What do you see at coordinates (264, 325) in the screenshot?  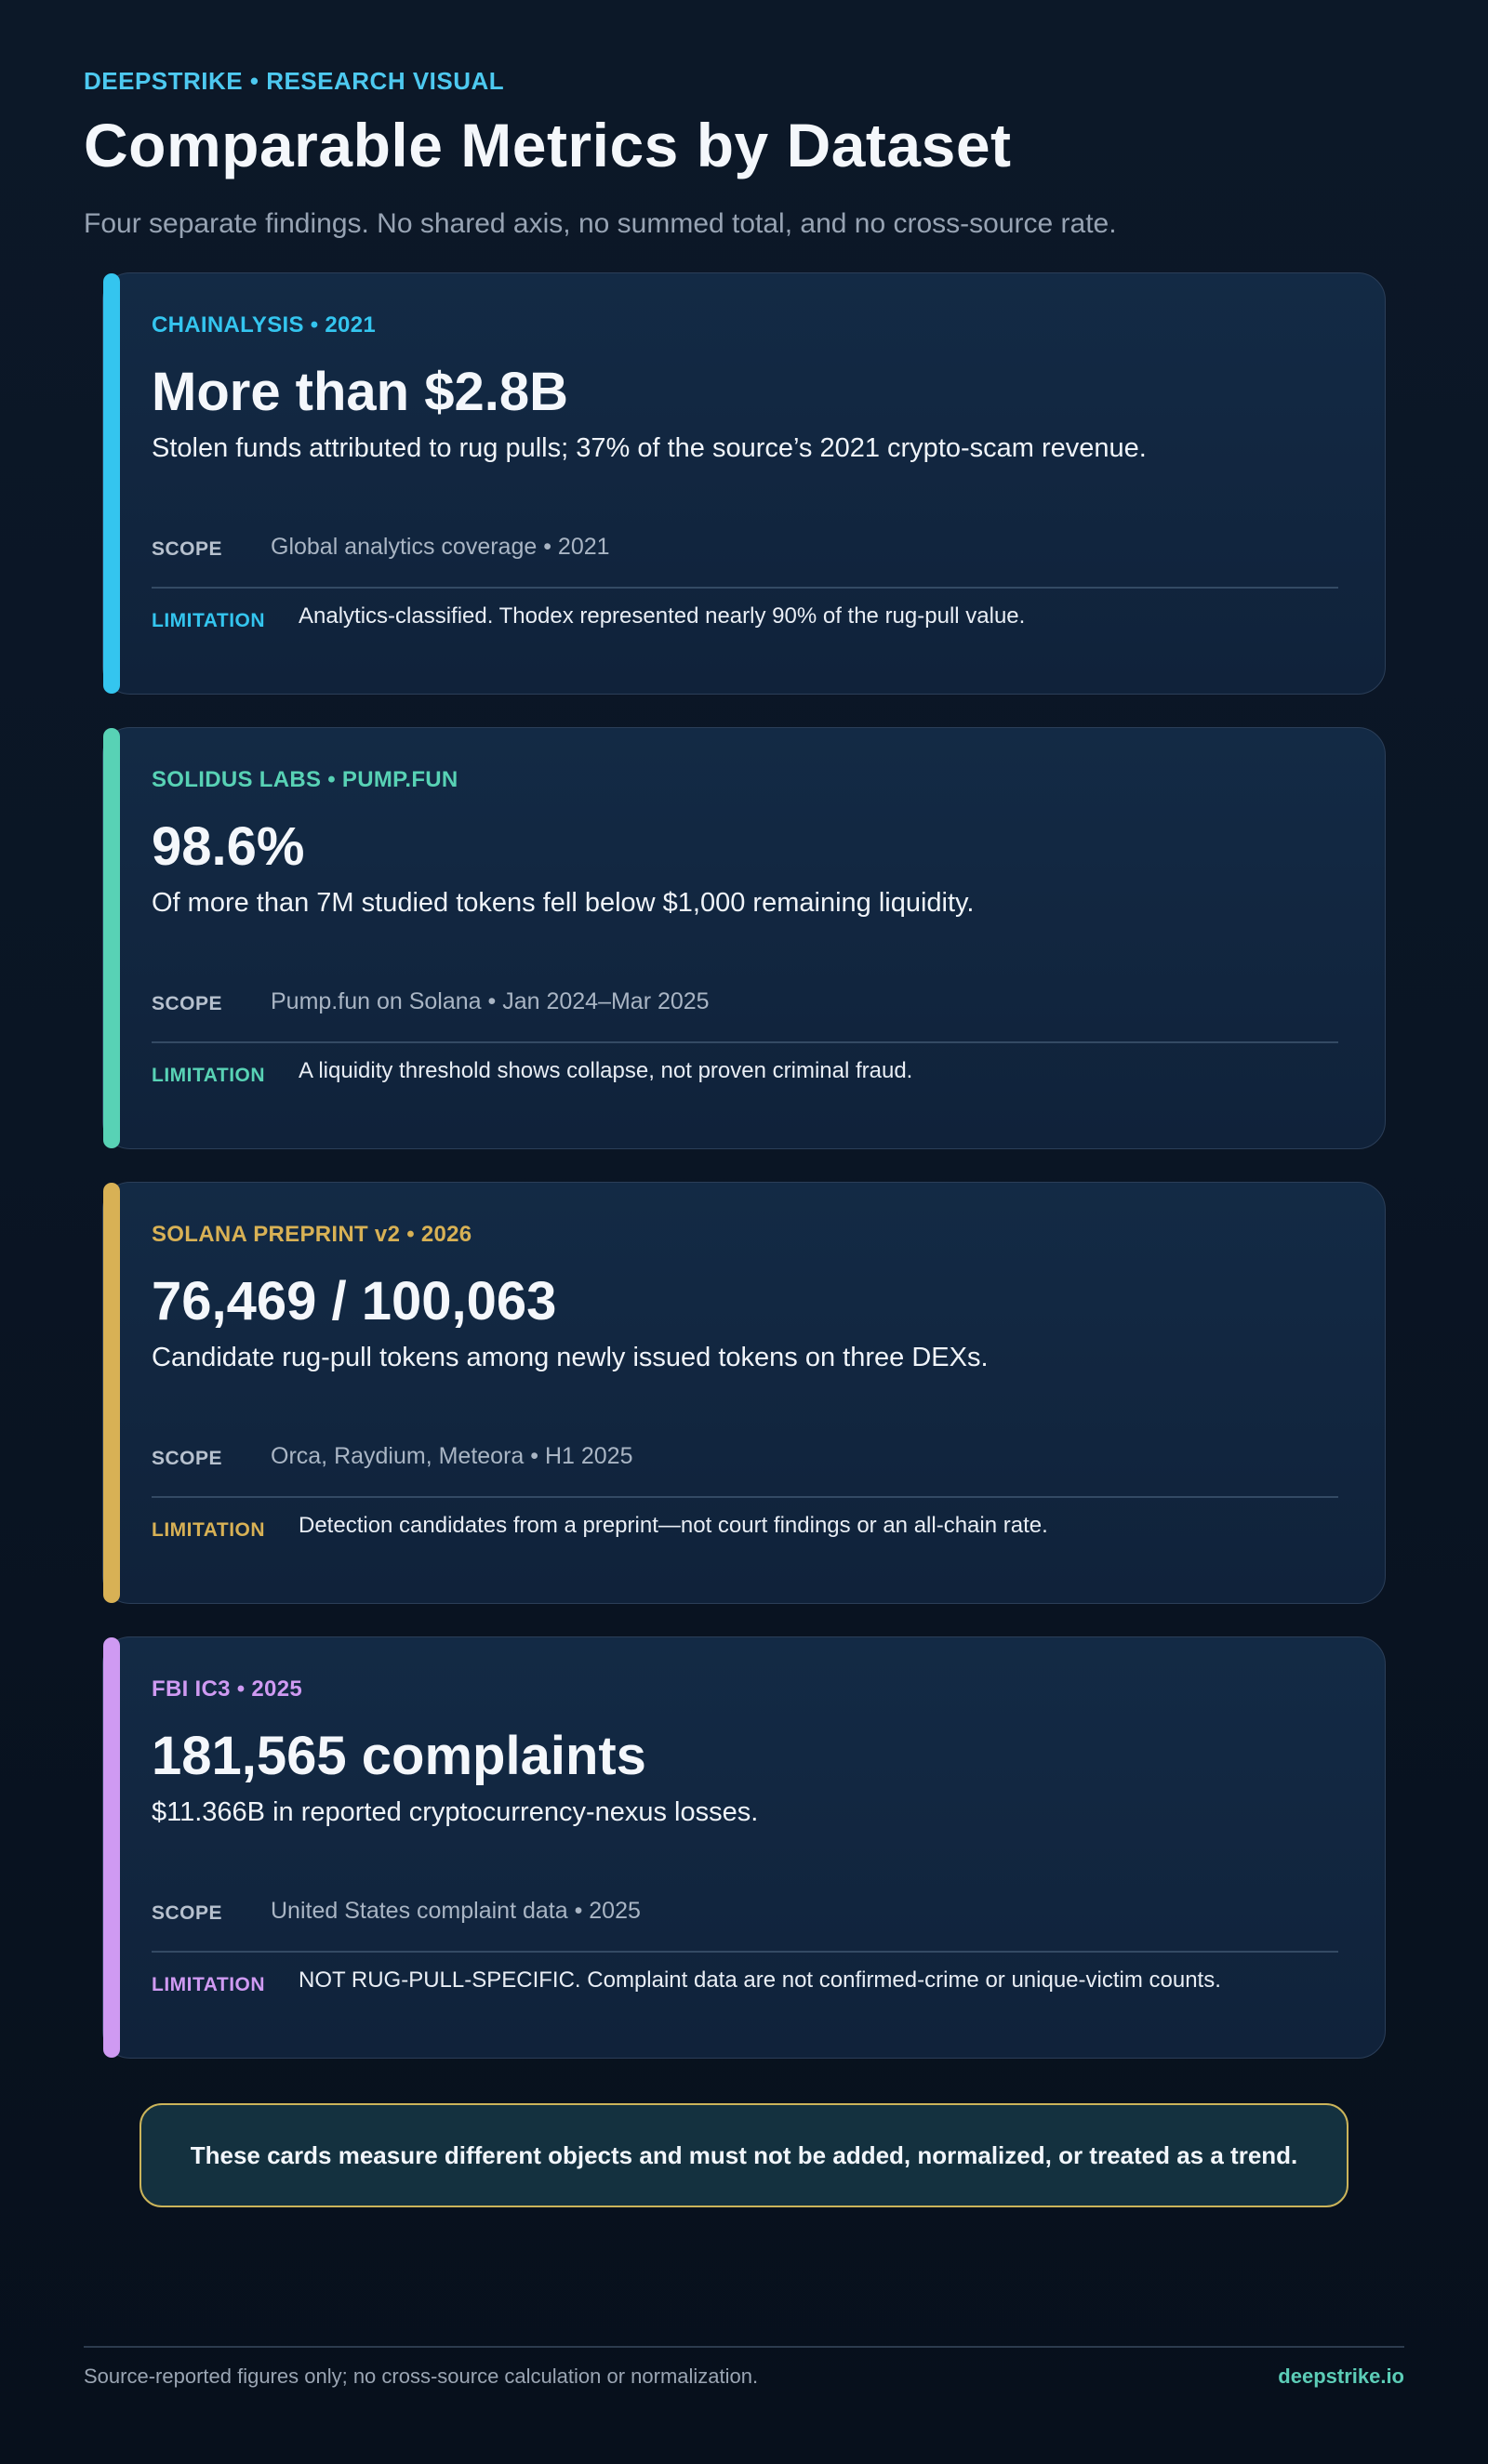 I see `card-source-label: CHAINALYSIS • 2021` at bounding box center [264, 325].